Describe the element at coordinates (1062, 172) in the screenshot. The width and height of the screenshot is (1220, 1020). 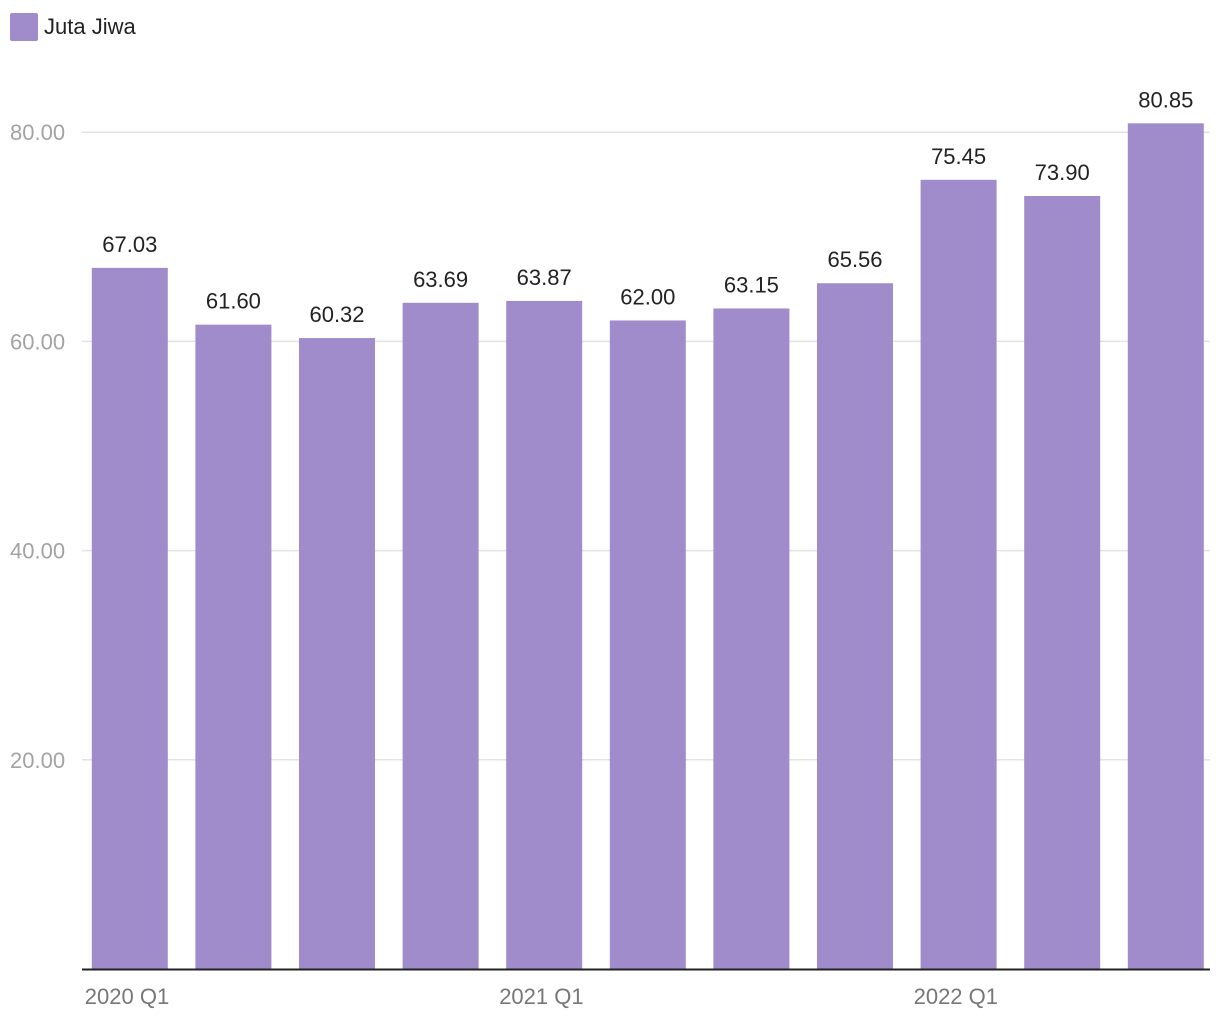
I see `data-label: 73.90` at that location.